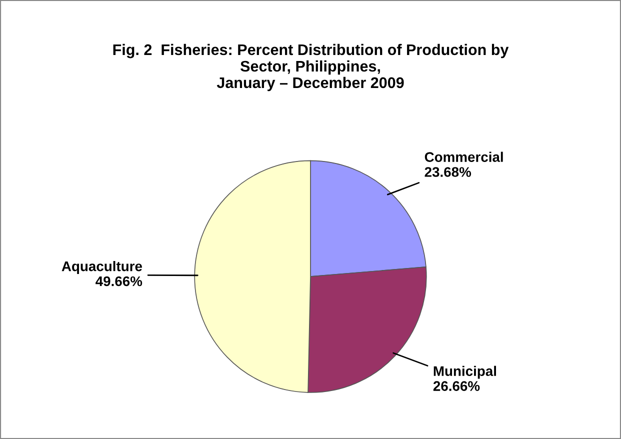  Describe the element at coordinates (311, 68) in the screenshot. I see `chart-title: Fig. 2 Fisheries: Percent Distribution of Production by Sector, Philippines, January – December 2009` at that location.